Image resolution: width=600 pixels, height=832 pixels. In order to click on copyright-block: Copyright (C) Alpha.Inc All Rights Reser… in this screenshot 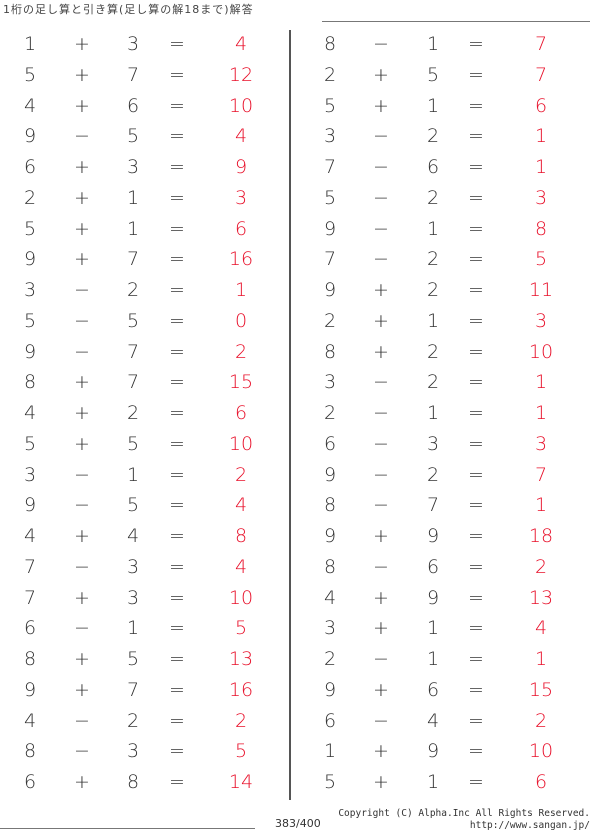, I will do `click(464, 820)`.